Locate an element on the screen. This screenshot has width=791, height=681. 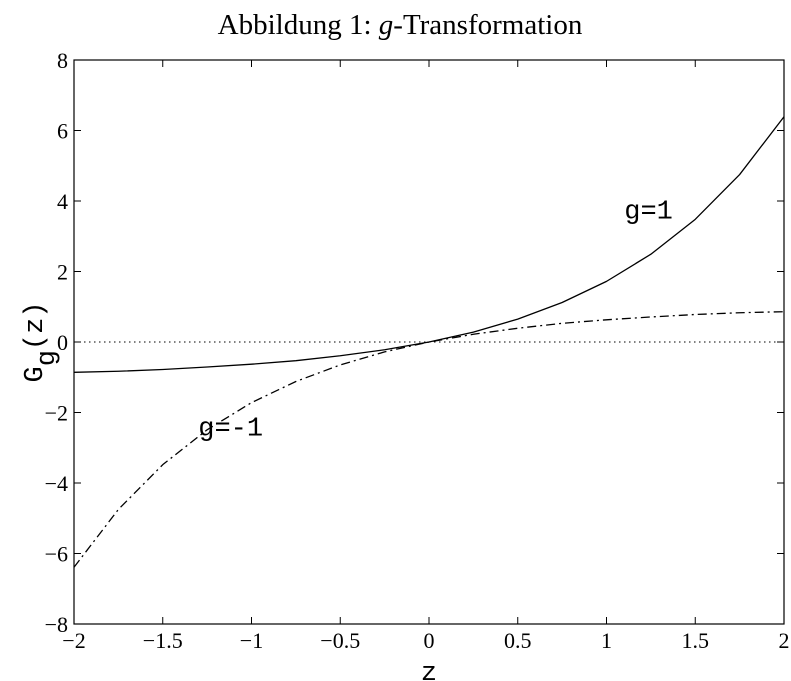
y-tick-label: 6 is located at coordinates (62, 131).